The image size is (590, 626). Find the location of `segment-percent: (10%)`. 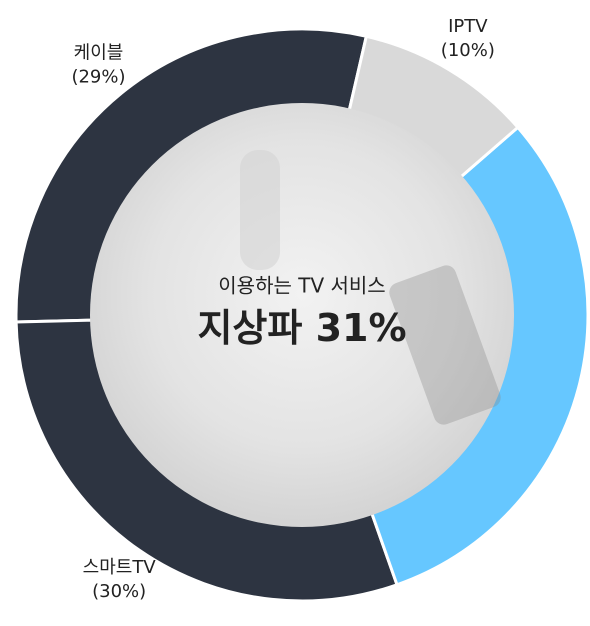

segment-percent: (10%) is located at coordinates (468, 50).